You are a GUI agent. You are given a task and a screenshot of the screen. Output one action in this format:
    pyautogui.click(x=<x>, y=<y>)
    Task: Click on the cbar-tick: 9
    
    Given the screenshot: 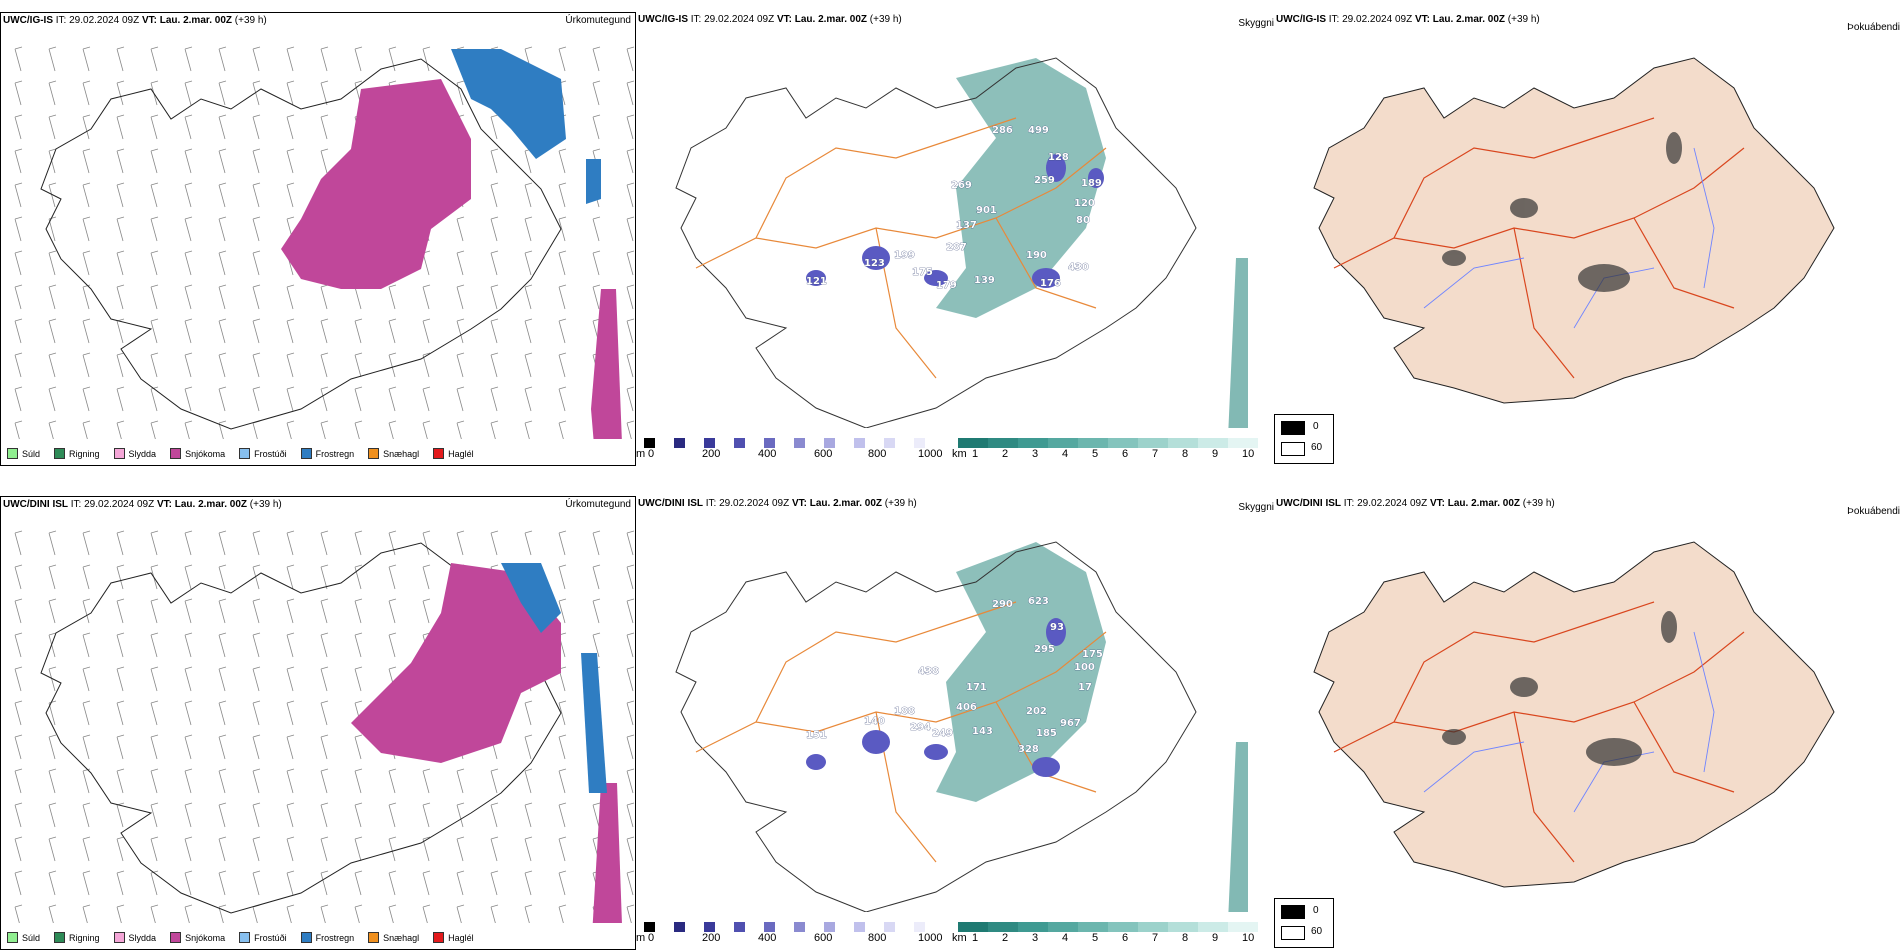 What is the action you would take?
    pyautogui.click(x=1215, y=454)
    